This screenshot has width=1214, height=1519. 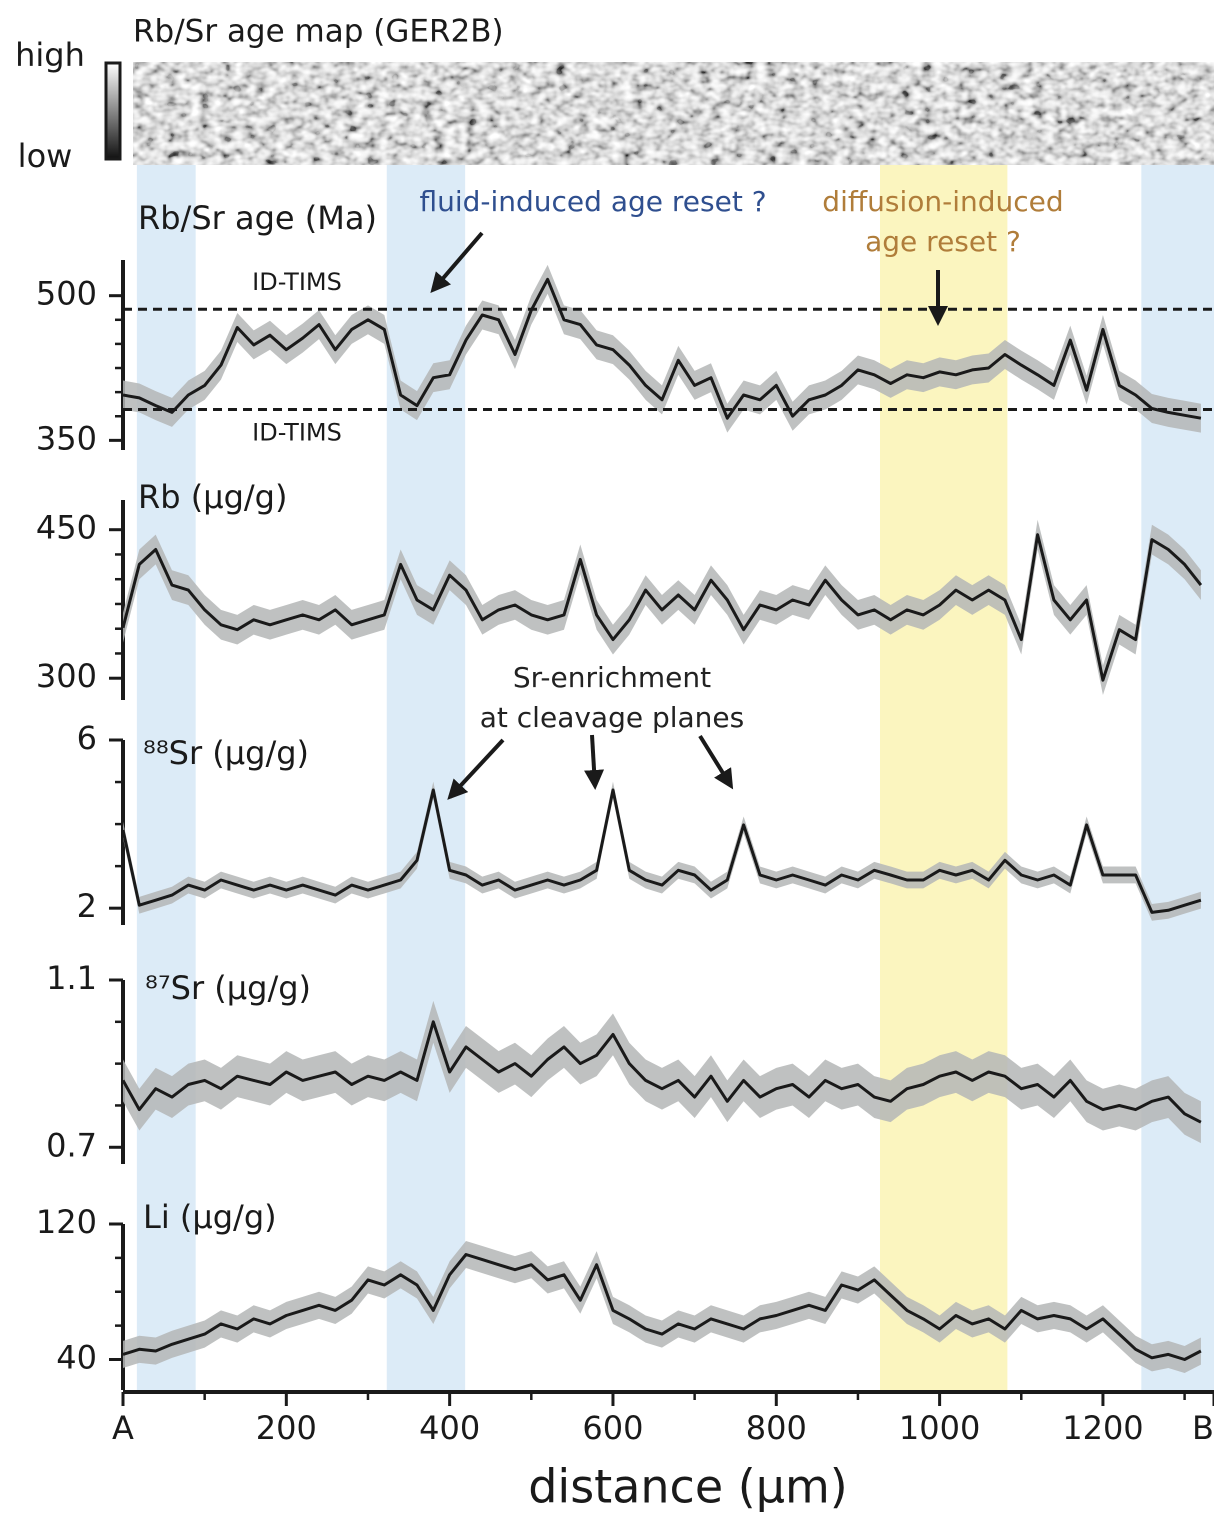 What do you see at coordinates (50, 55) in the screenshot?
I see `color-bar-high: high` at bounding box center [50, 55].